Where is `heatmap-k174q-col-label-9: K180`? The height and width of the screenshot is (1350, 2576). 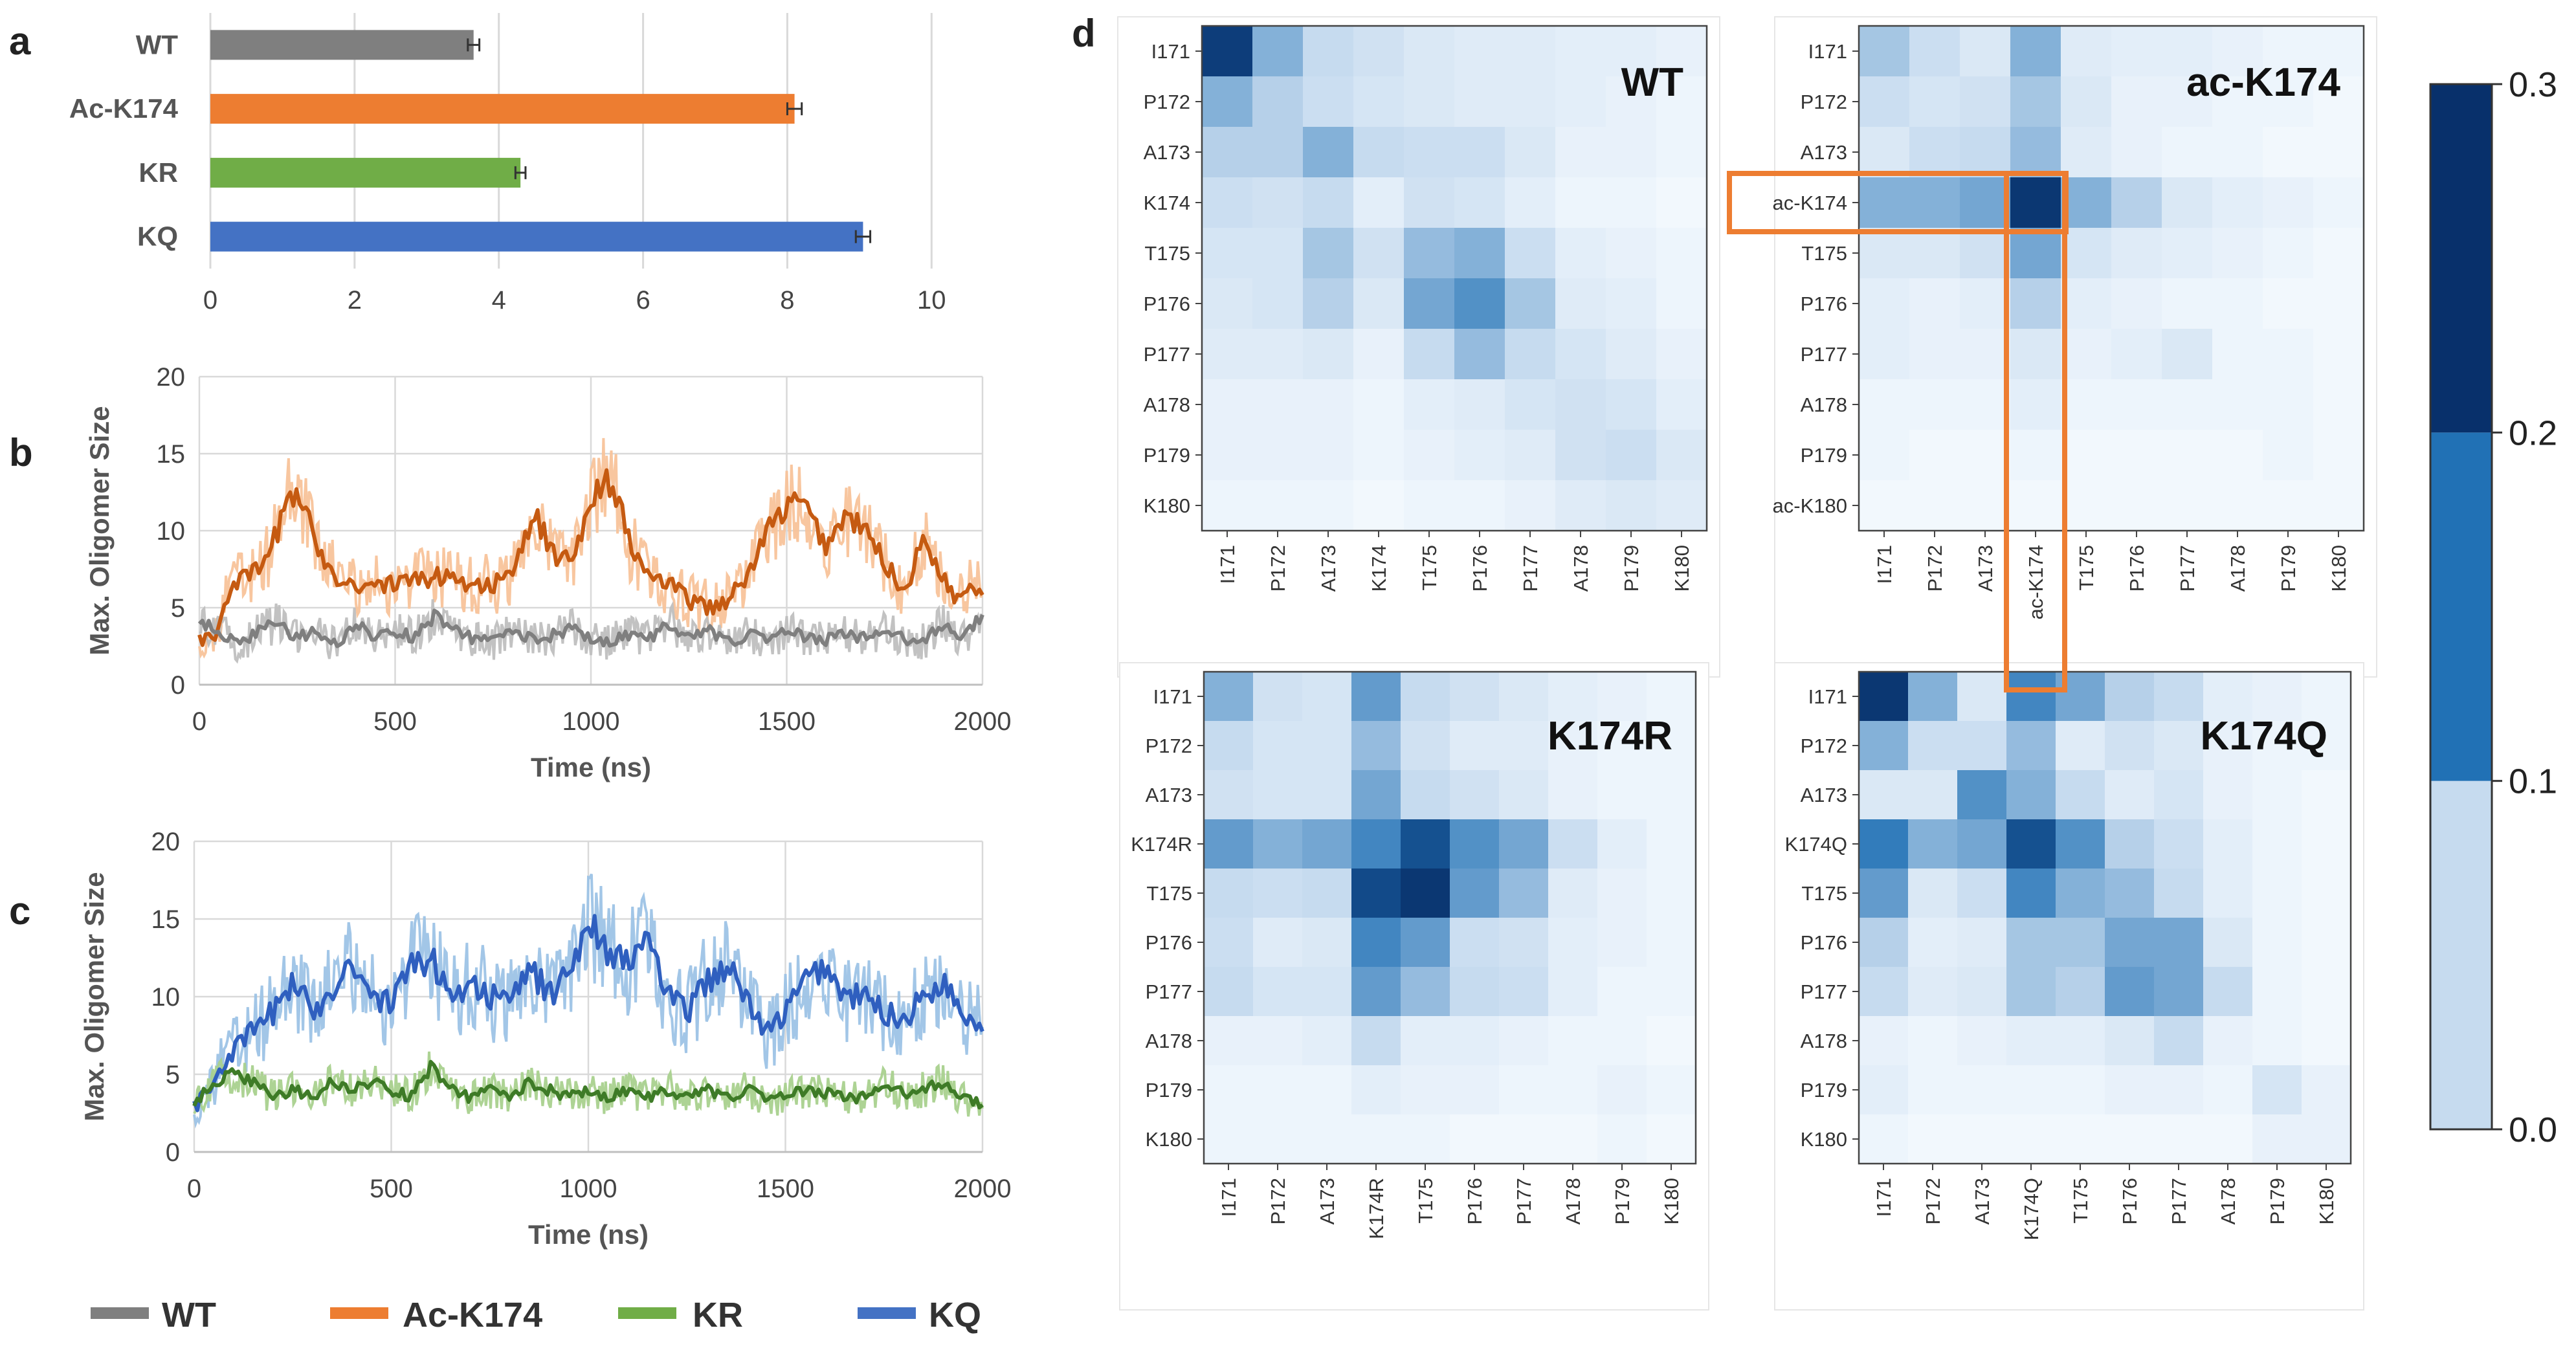
heatmap-k174q-col-label-9: K180 is located at coordinates (2326, 1201).